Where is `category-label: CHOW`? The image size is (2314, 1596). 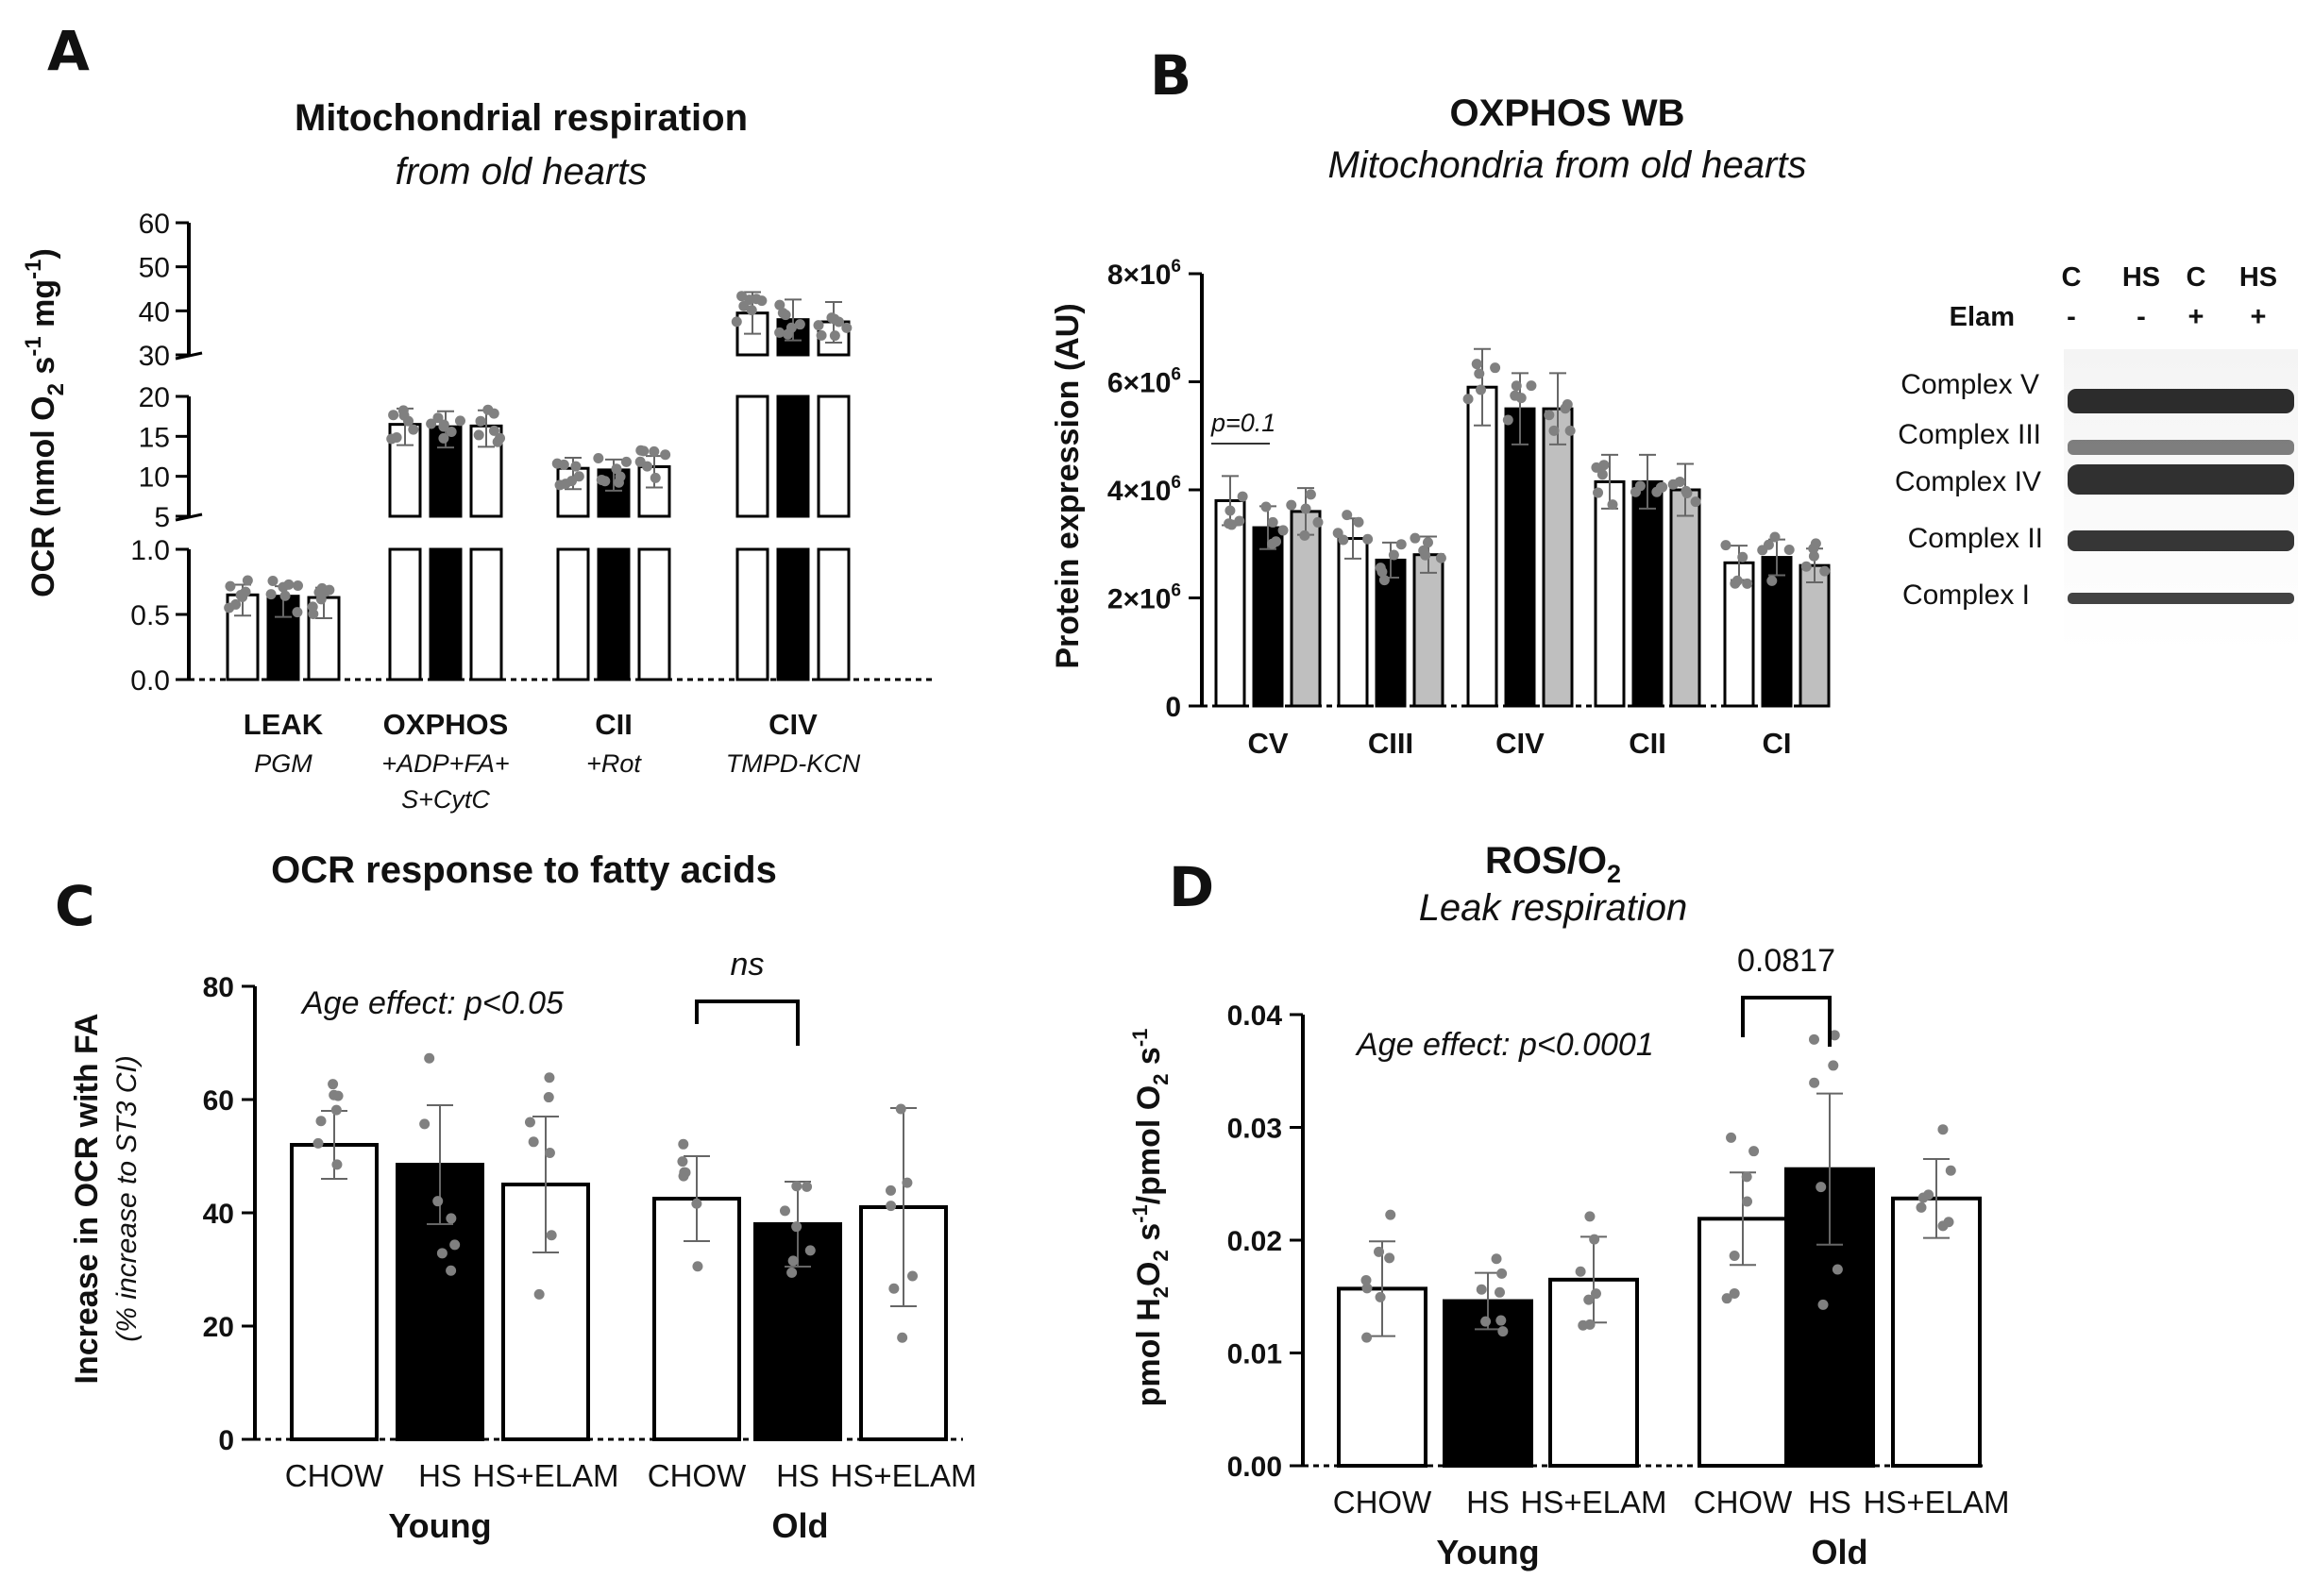 category-label: CHOW is located at coordinates (697, 1475).